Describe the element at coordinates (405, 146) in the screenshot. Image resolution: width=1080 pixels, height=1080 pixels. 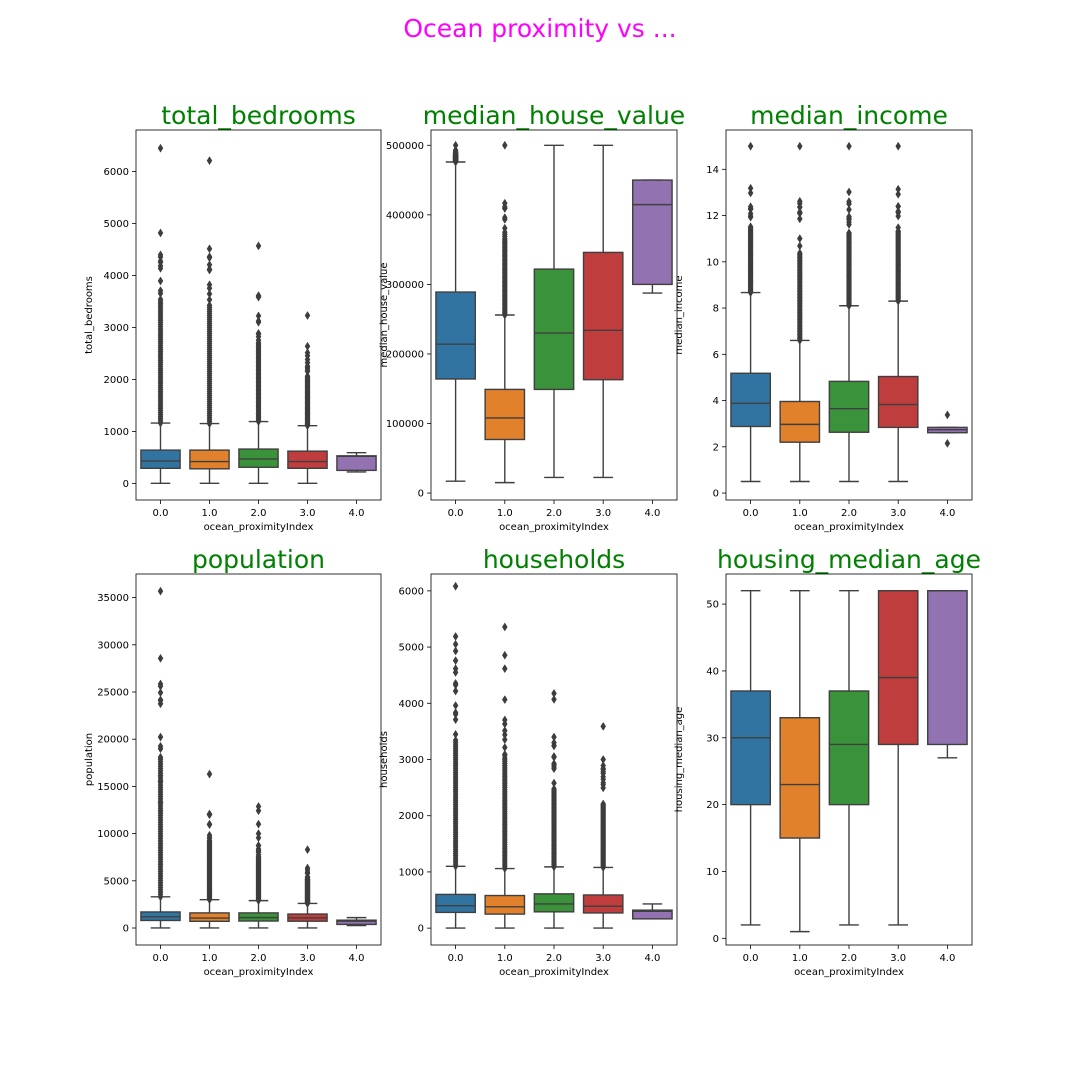
I see `y-tick-label: 500000` at that location.